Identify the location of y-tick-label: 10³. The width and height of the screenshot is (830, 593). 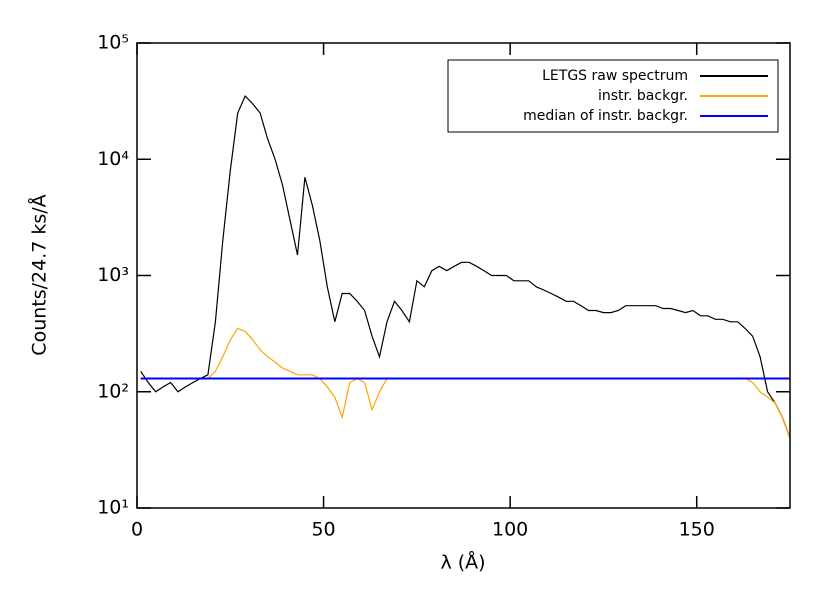
(113, 275).